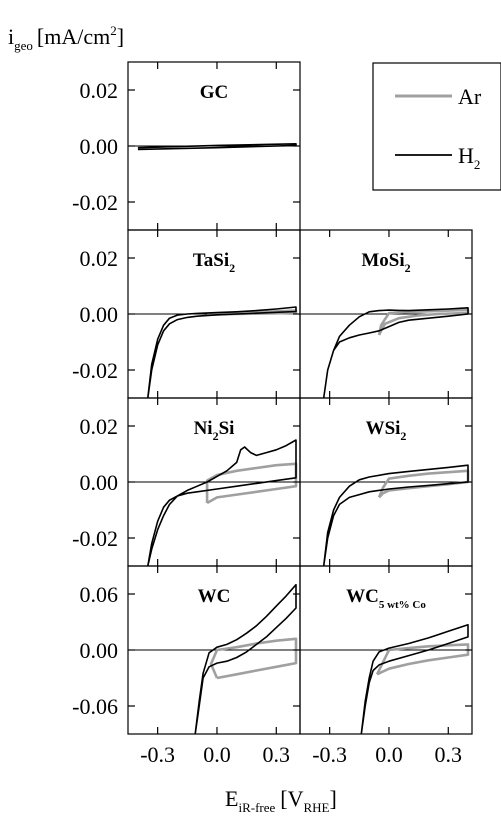  What do you see at coordinates (256, 807) in the screenshot?
I see `x-axis-title-sub: iR-free` at bounding box center [256, 807].